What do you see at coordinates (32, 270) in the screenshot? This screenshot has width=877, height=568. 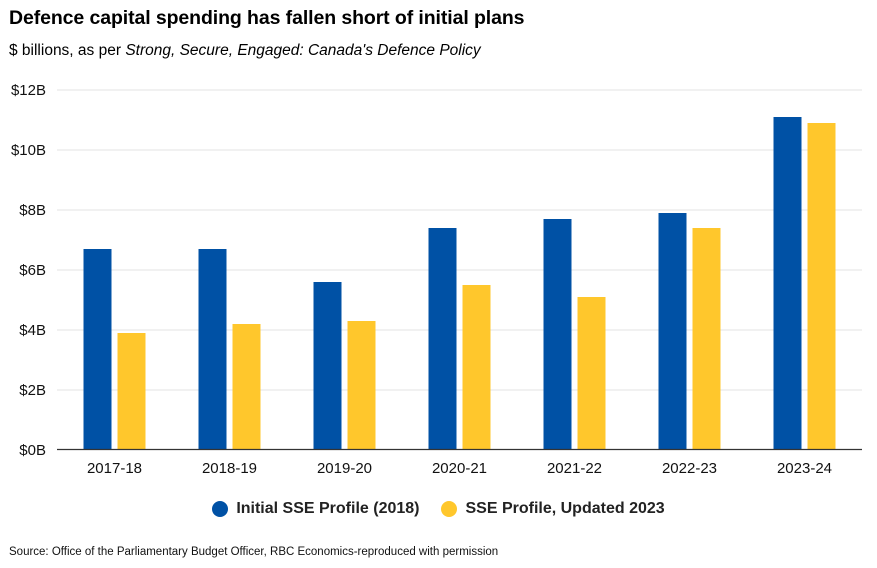 I see `y-tick-label: $6B` at bounding box center [32, 270].